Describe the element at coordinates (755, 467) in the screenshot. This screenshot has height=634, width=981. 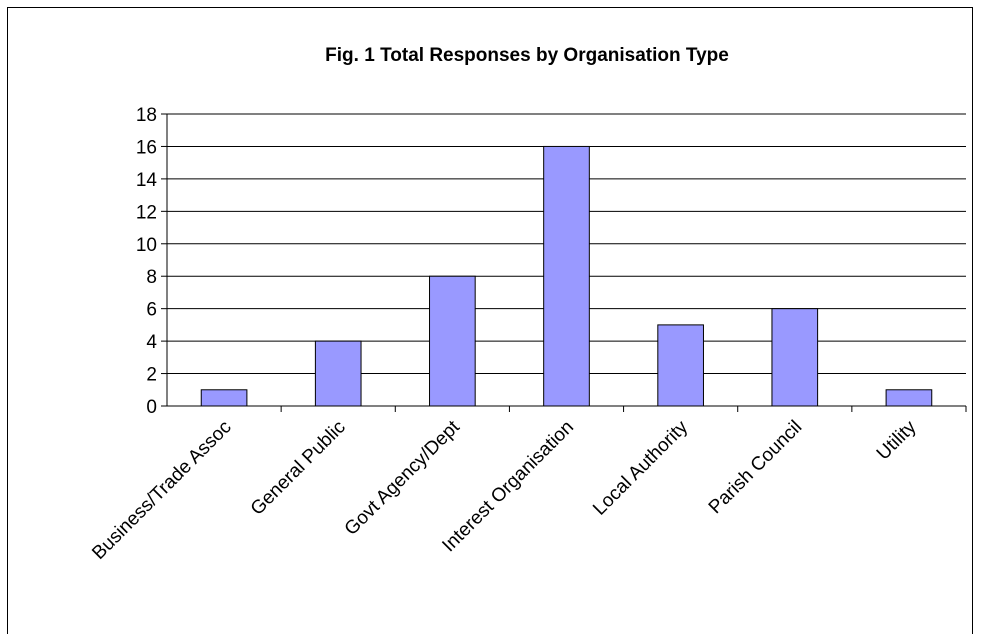
I see `x-tick-label: Parish Council` at that location.